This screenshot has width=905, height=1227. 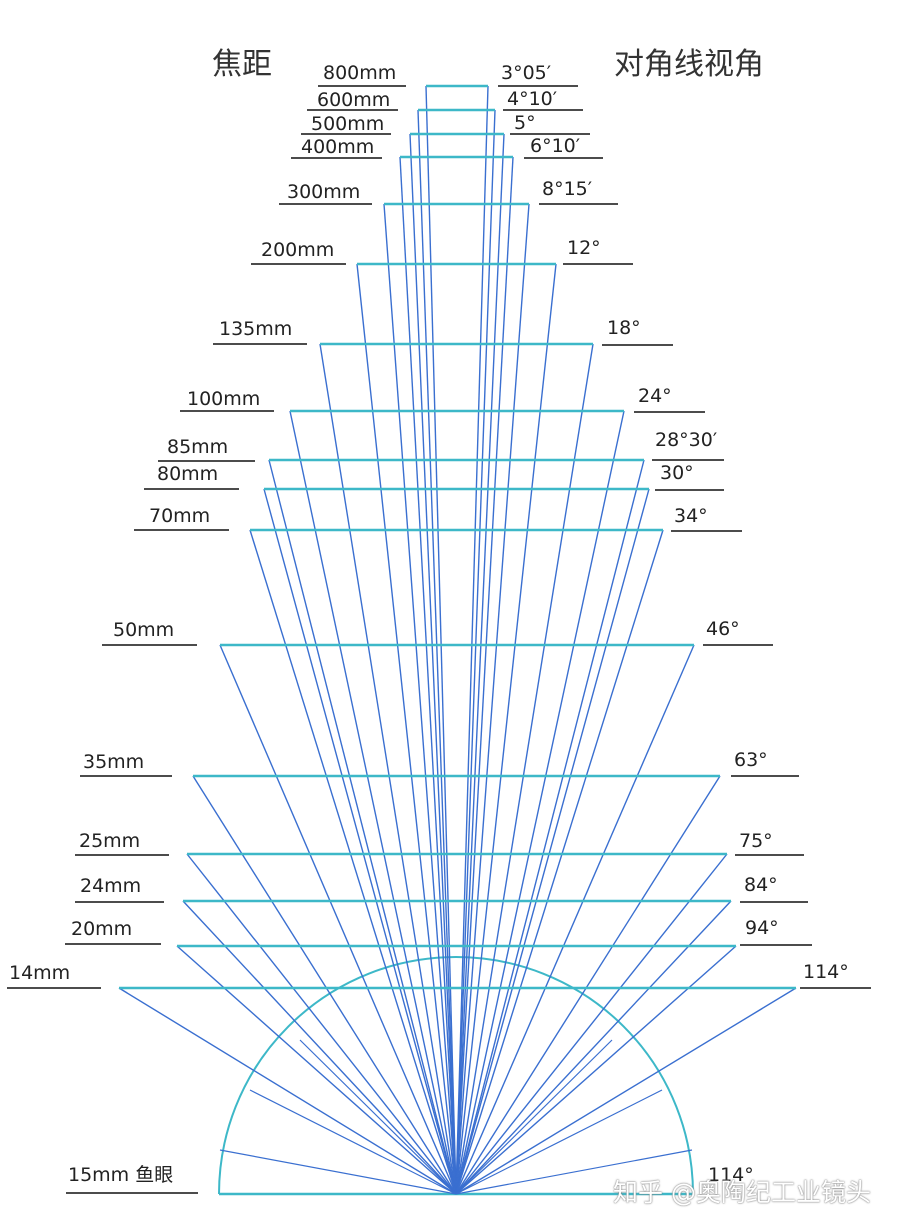 What do you see at coordinates (525, 123) in the screenshot?
I see `angle-label: 5°` at bounding box center [525, 123].